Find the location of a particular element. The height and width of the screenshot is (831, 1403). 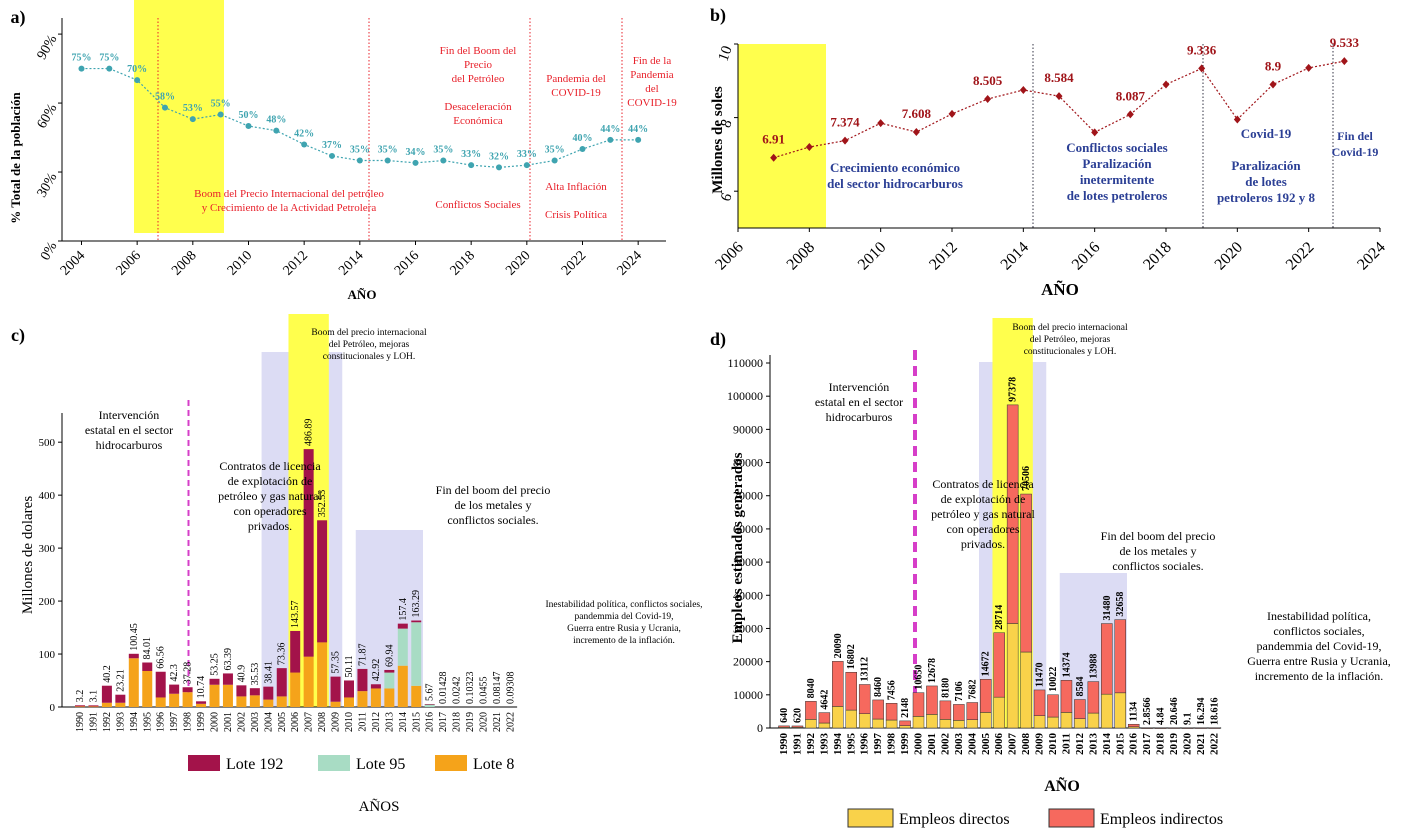

x-tick-label: 2019 is located at coordinates (1174, 744).